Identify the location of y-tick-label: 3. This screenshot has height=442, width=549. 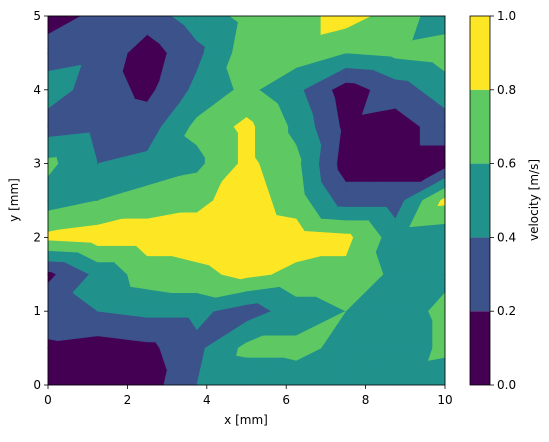
(37, 164).